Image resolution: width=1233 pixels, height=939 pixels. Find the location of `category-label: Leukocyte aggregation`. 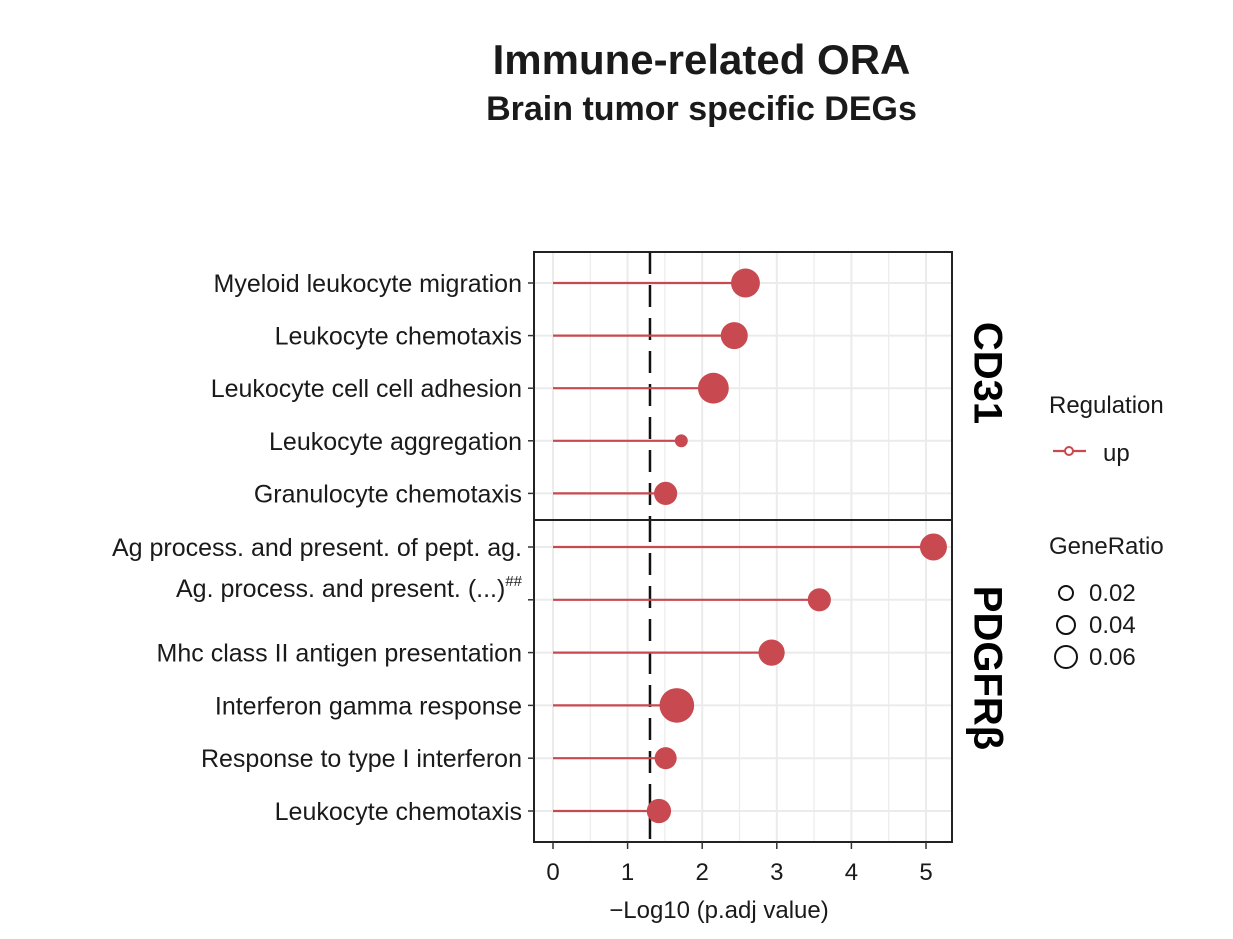

category-label: Leukocyte aggregation is located at coordinates (395, 442).